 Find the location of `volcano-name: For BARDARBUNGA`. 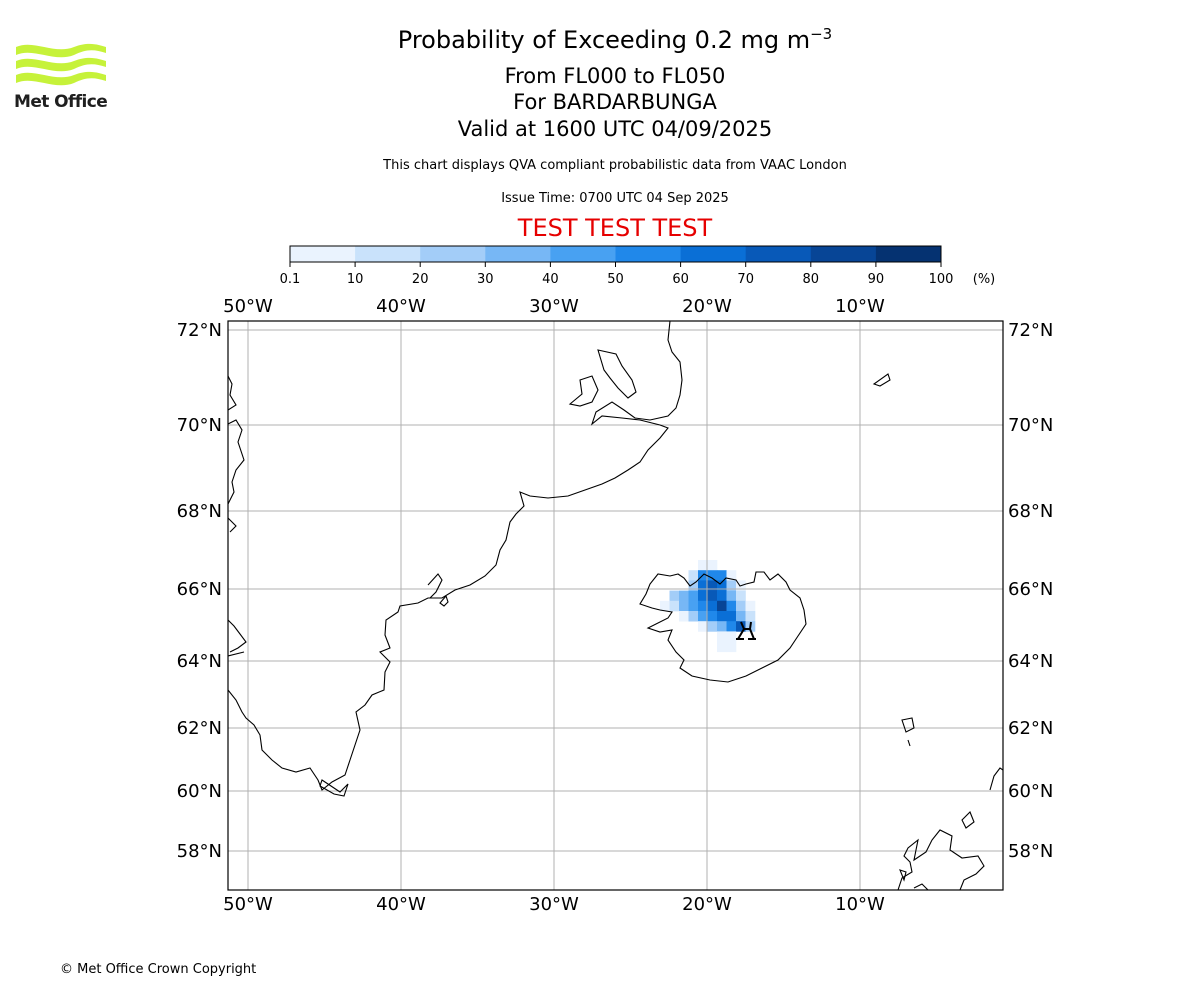

volcano-name: For BARDARBUNGA is located at coordinates (615, 102).